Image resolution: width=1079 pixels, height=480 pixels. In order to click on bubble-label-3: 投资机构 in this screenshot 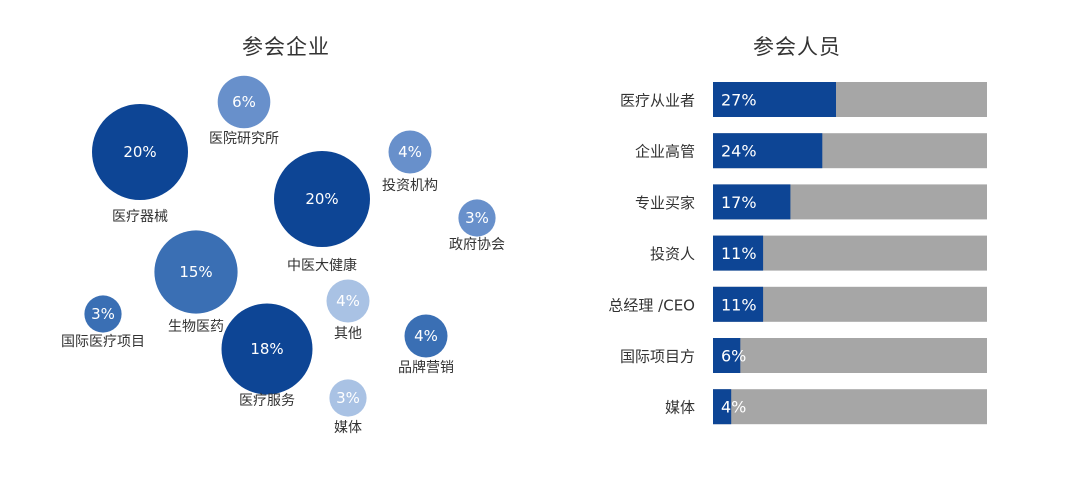, I will do `click(410, 186)`.